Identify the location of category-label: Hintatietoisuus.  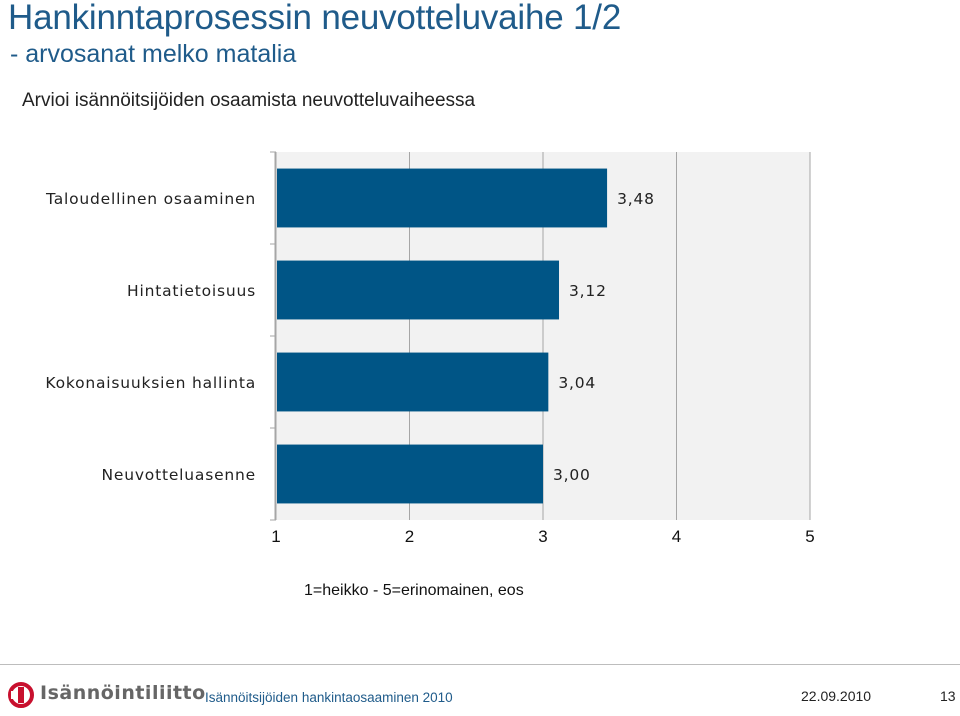
(191, 291).